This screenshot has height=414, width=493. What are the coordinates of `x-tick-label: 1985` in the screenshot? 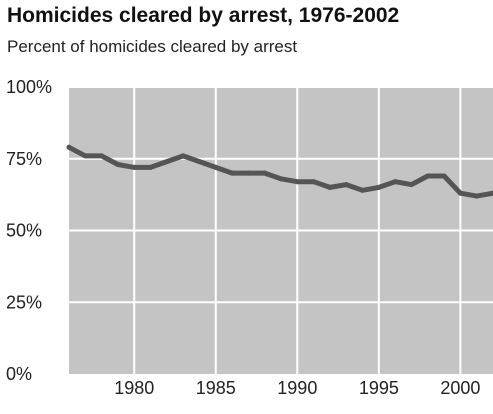 It's located at (216, 388).